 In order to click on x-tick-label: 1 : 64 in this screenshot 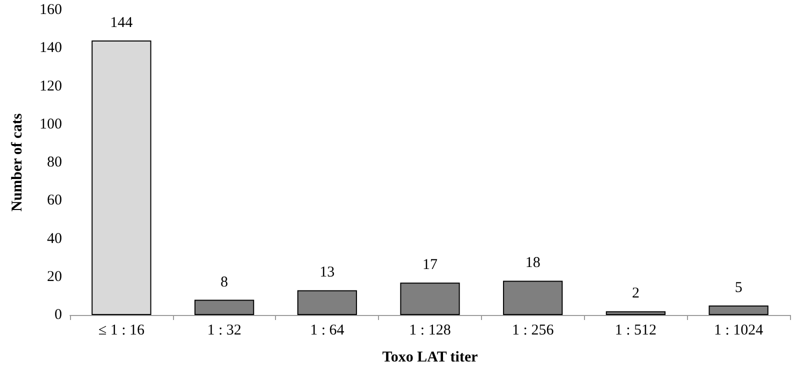, I will do `click(327, 330)`.